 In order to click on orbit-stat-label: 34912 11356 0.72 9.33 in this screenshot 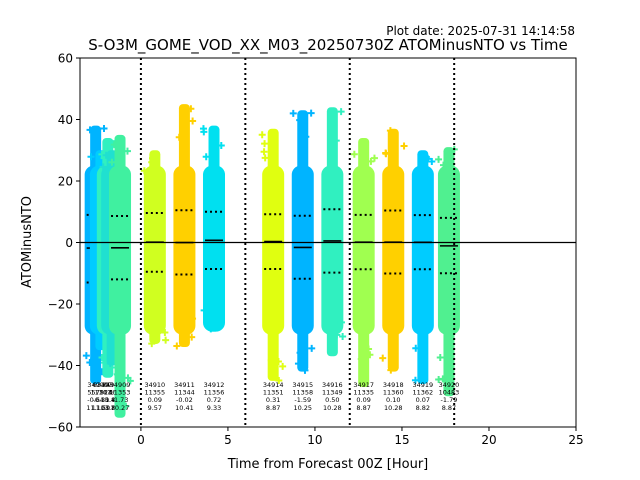, I will do `click(214, 396)`.